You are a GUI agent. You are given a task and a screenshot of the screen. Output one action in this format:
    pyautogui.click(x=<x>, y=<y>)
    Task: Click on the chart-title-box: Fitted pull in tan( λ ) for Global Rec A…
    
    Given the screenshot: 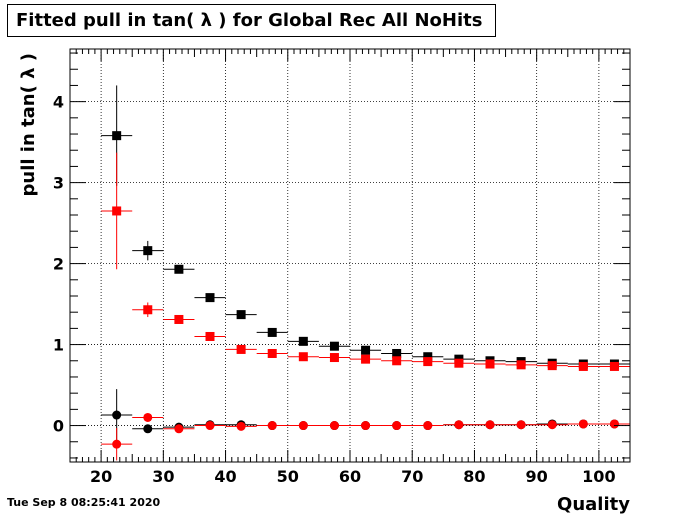 What is the action you would take?
    pyautogui.click(x=251, y=20)
    